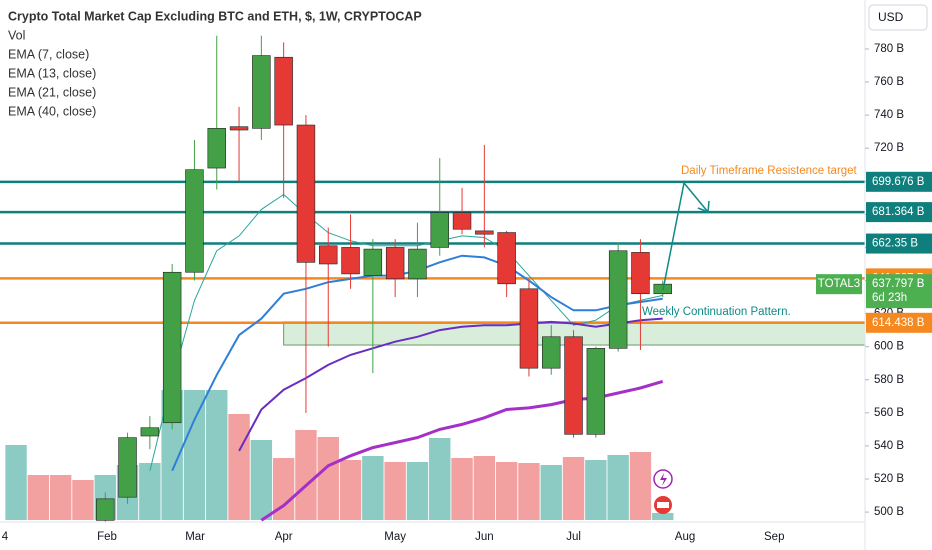 This screenshot has height=550, width=932. I want to click on y-tick-label: 580 B, so click(889, 380).